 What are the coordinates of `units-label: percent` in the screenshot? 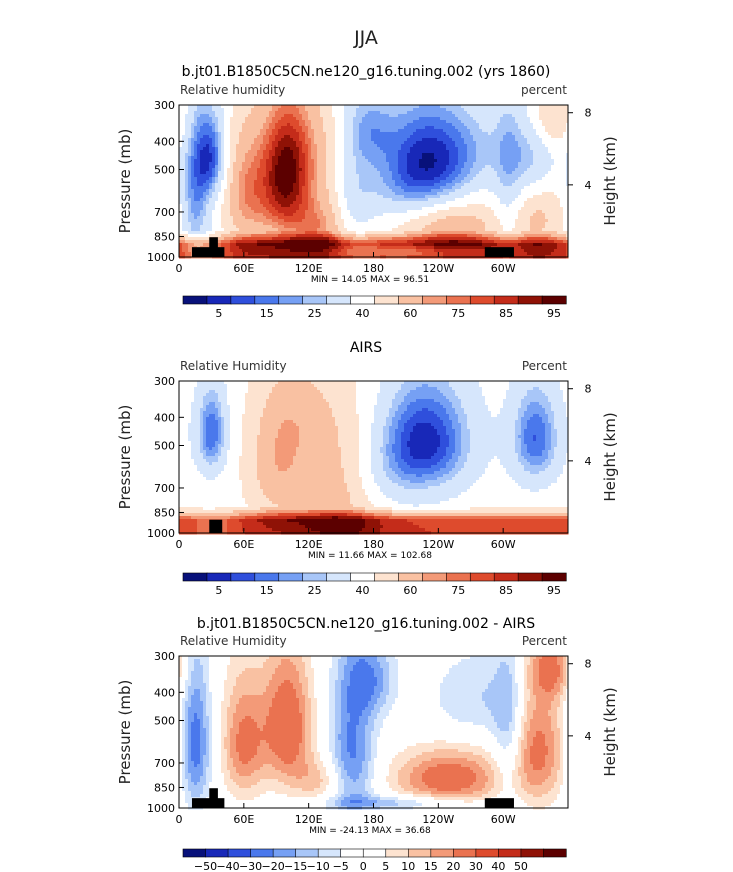 It's located at (544, 90).